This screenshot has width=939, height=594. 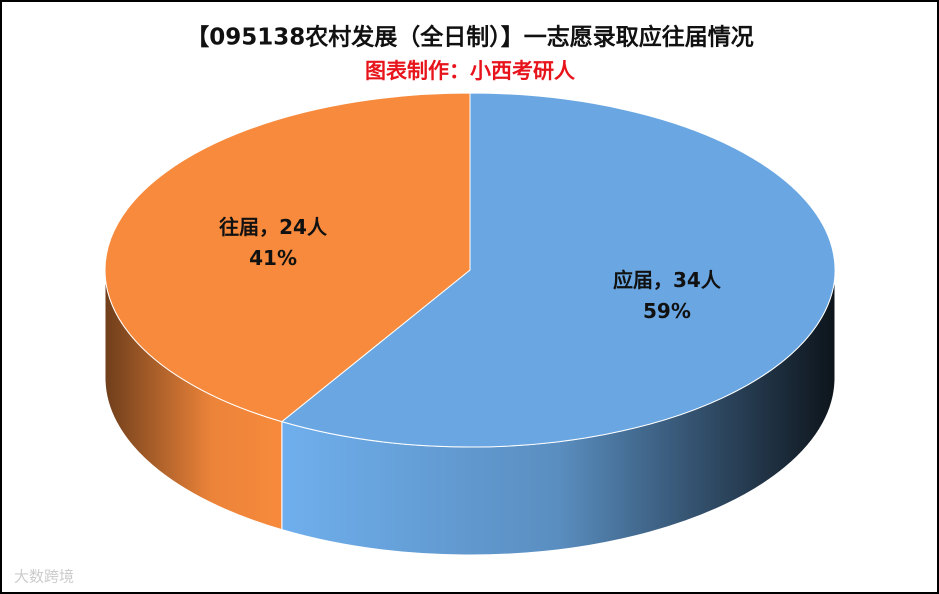 What do you see at coordinates (667, 311) in the screenshot?
I see `percent-label: 59%` at bounding box center [667, 311].